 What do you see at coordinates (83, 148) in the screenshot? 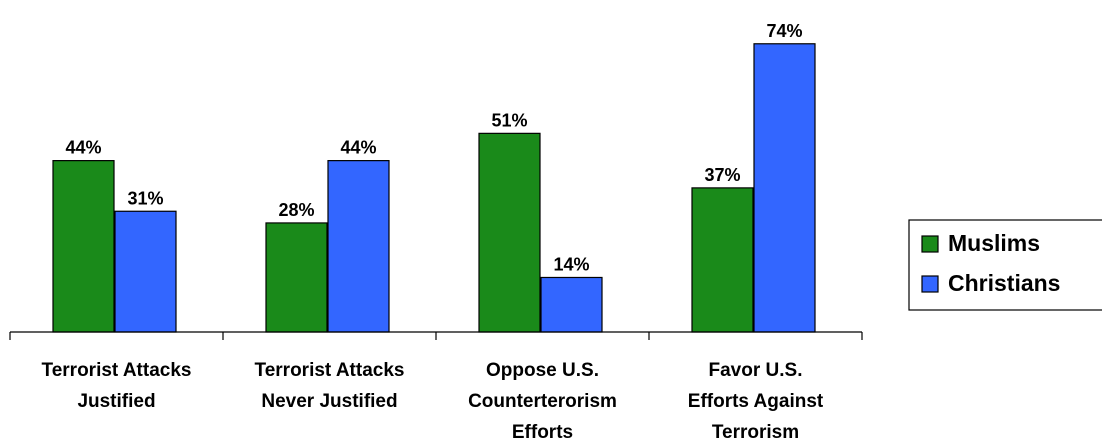
I see `data-label-muslims-1: 44%` at bounding box center [83, 148].